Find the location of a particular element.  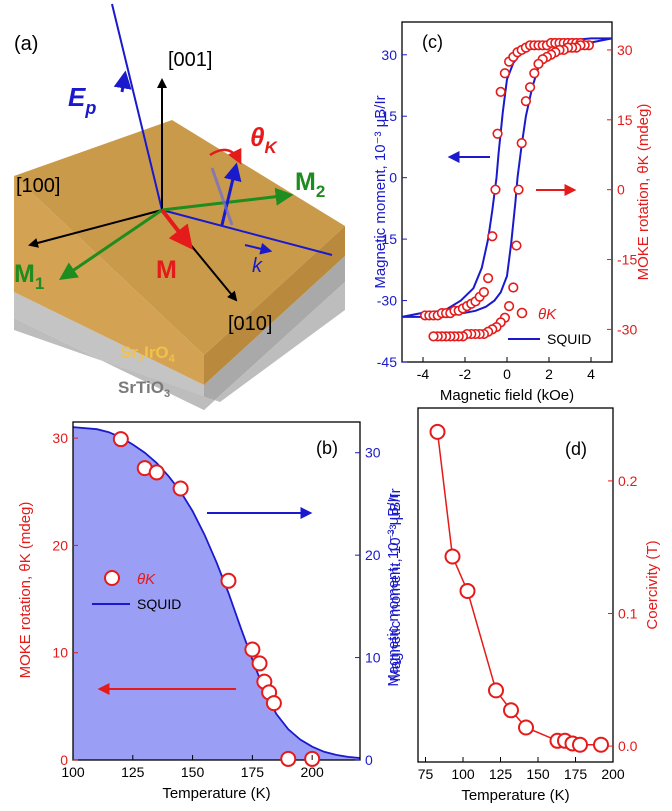

panel-label: (c) is located at coordinates (432, 42).